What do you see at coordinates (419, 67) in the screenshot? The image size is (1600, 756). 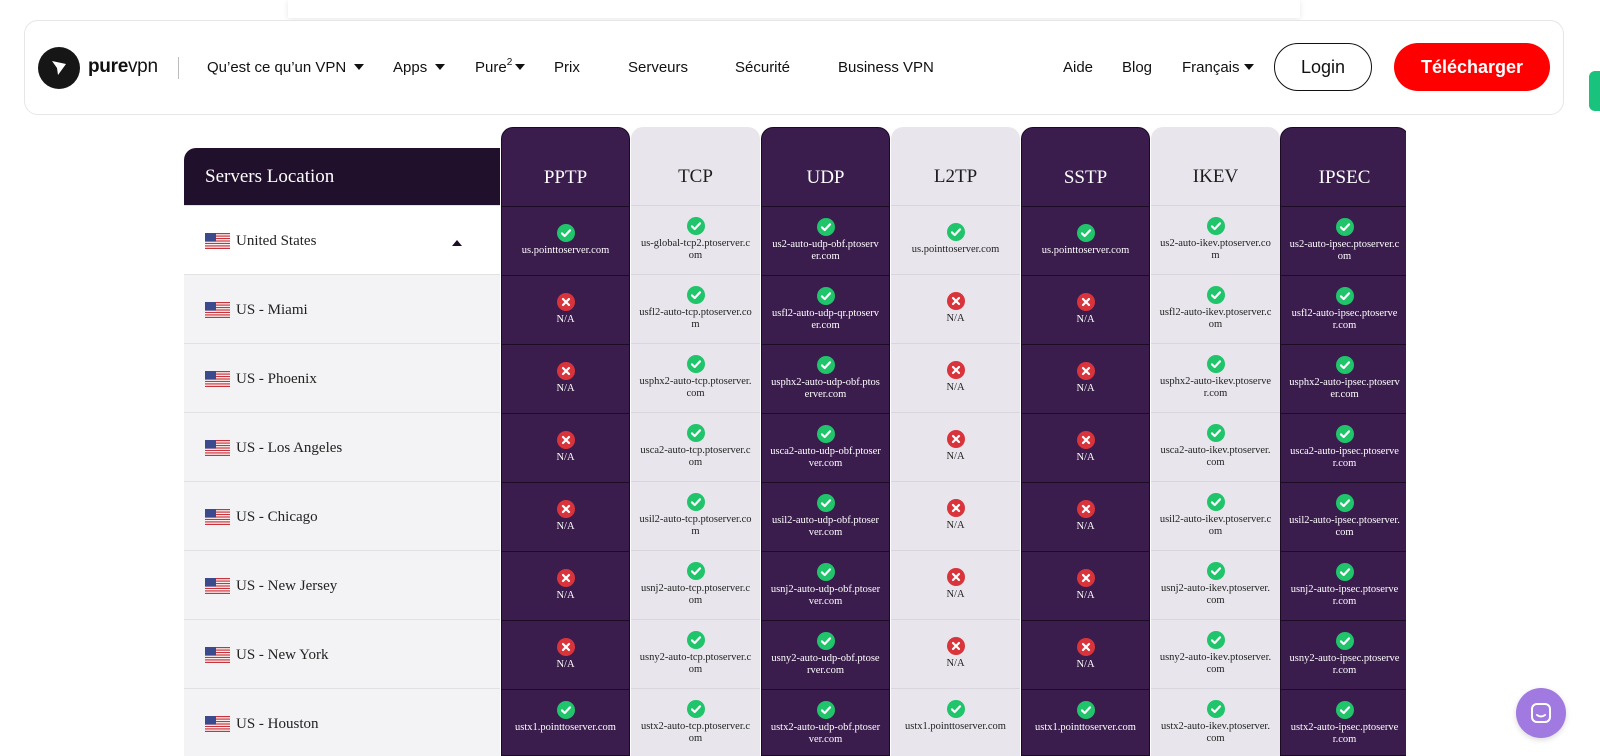 I see `nav-item-apps: Apps` at bounding box center [419, 67].